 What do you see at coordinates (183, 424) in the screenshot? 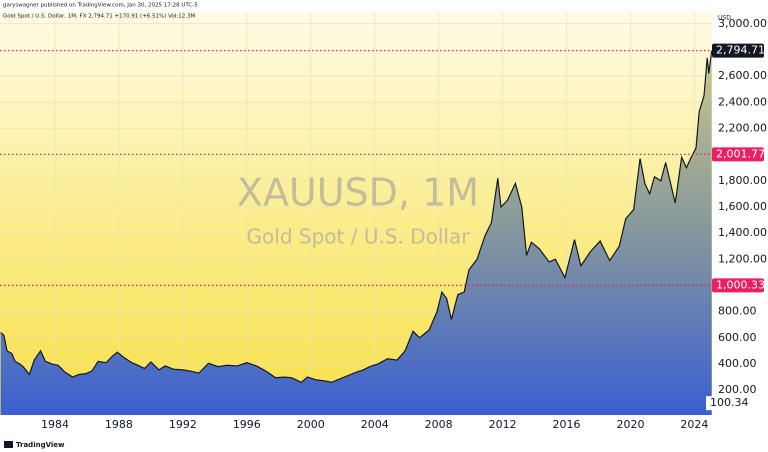
I see `x-tick-label: 1992` at bounding box center [183, 424].